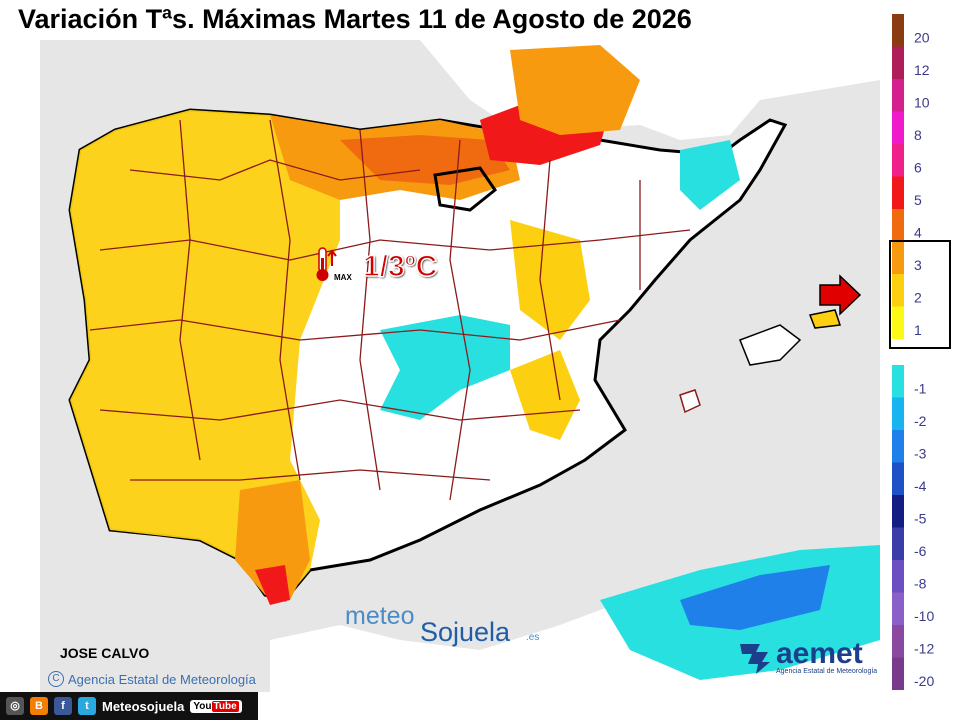 This screenshot has width=960, height=720. What do you see at coordinates (755, 597) in the screenshot?
I see `cool-zone-mediterranean-deep` at bounding box center [755, 597].